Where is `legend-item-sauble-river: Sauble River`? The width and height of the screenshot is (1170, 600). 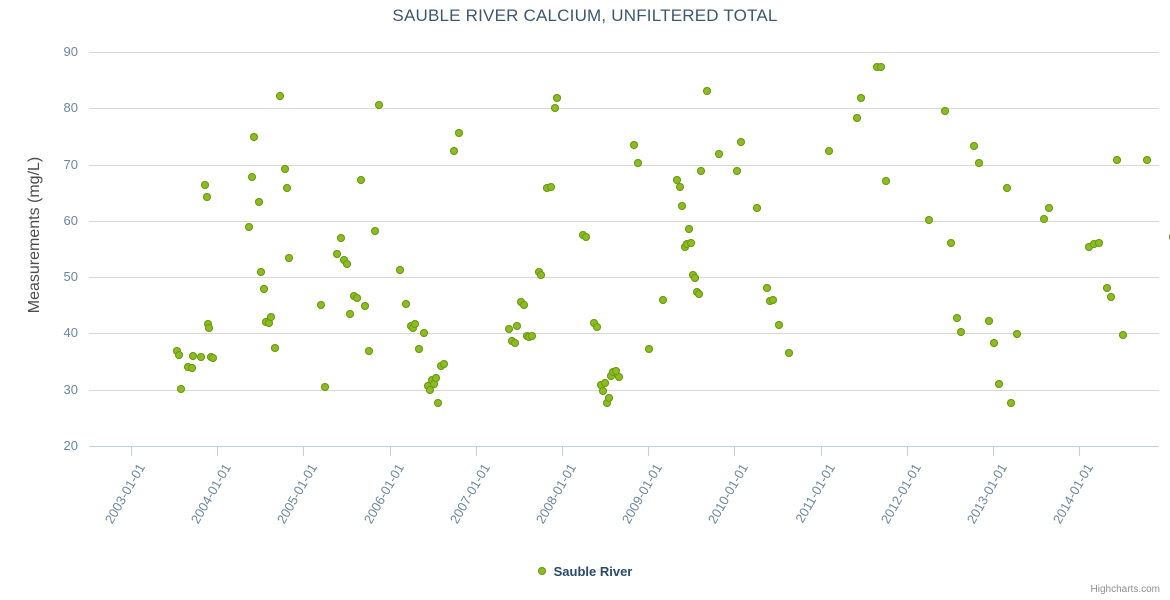
legend-item-sauble-river: Sauble River is located at coordinates (584, 571).